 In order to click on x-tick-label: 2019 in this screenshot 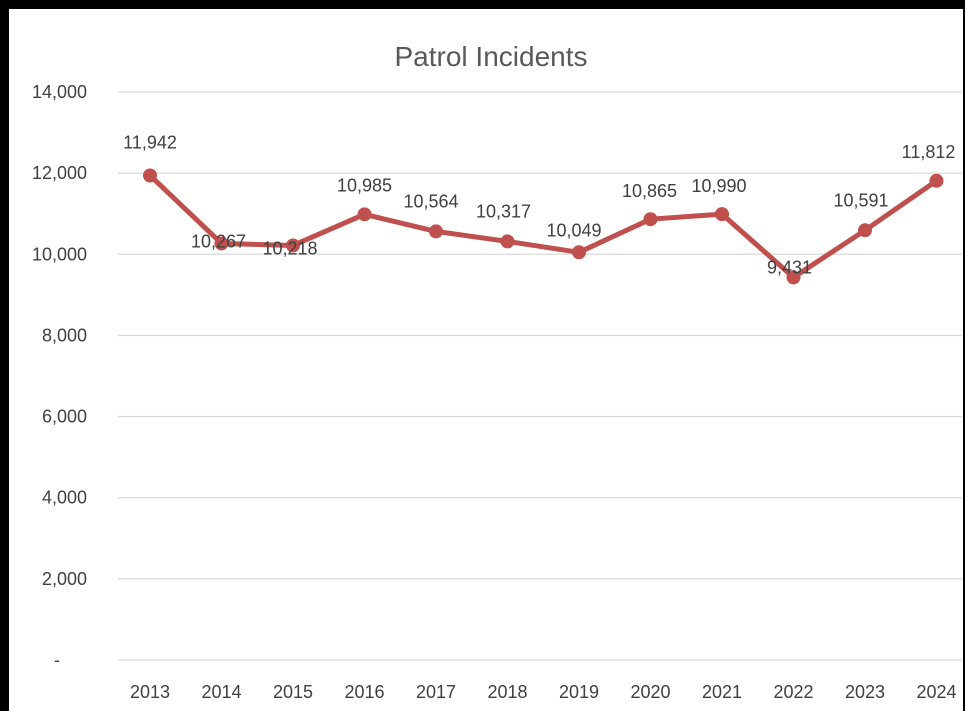, I will do `click(579, 692)`.